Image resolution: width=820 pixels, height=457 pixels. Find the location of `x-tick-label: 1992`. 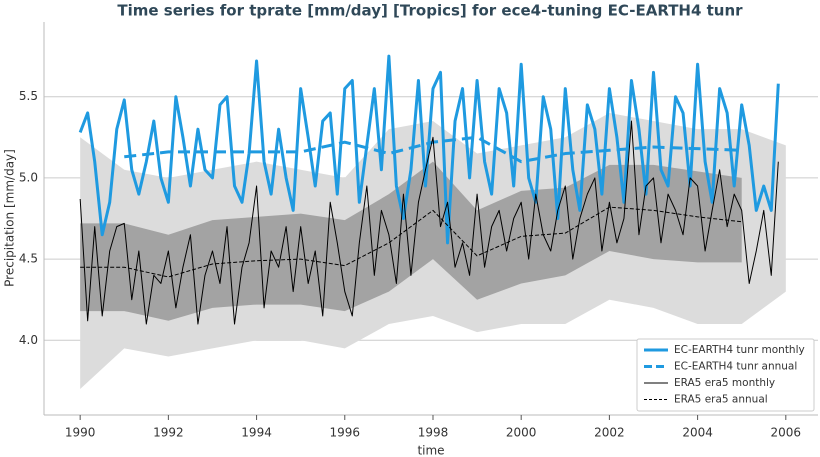

x-tick-label: 1992 is located at coordinates (168, 433).